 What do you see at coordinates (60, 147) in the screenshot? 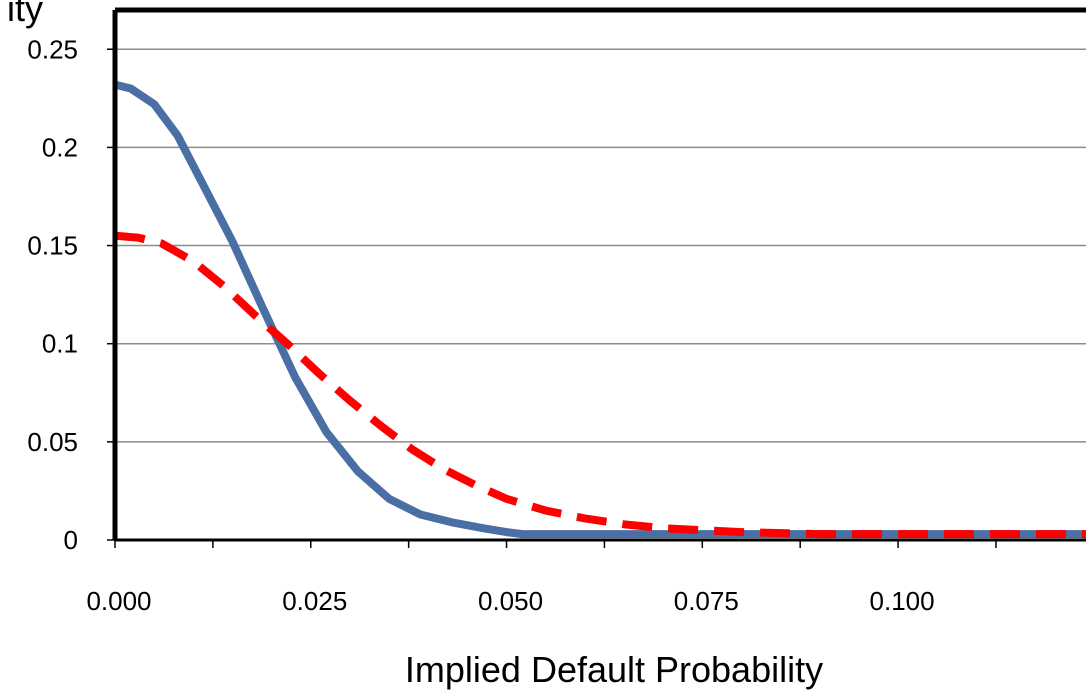
I see `y-tick-label: 0.2` at bounding box center [60, 147].